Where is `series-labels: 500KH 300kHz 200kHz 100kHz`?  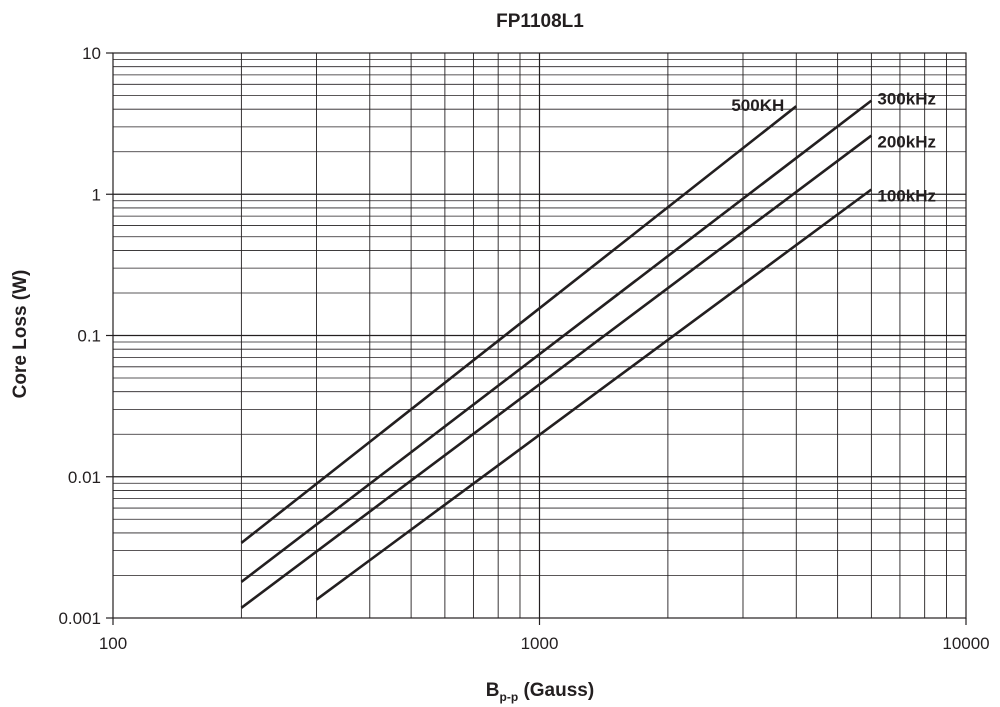 series-labels: 500KH 300kHz 200kHz 100kHz is located at coordinates (833, 148).